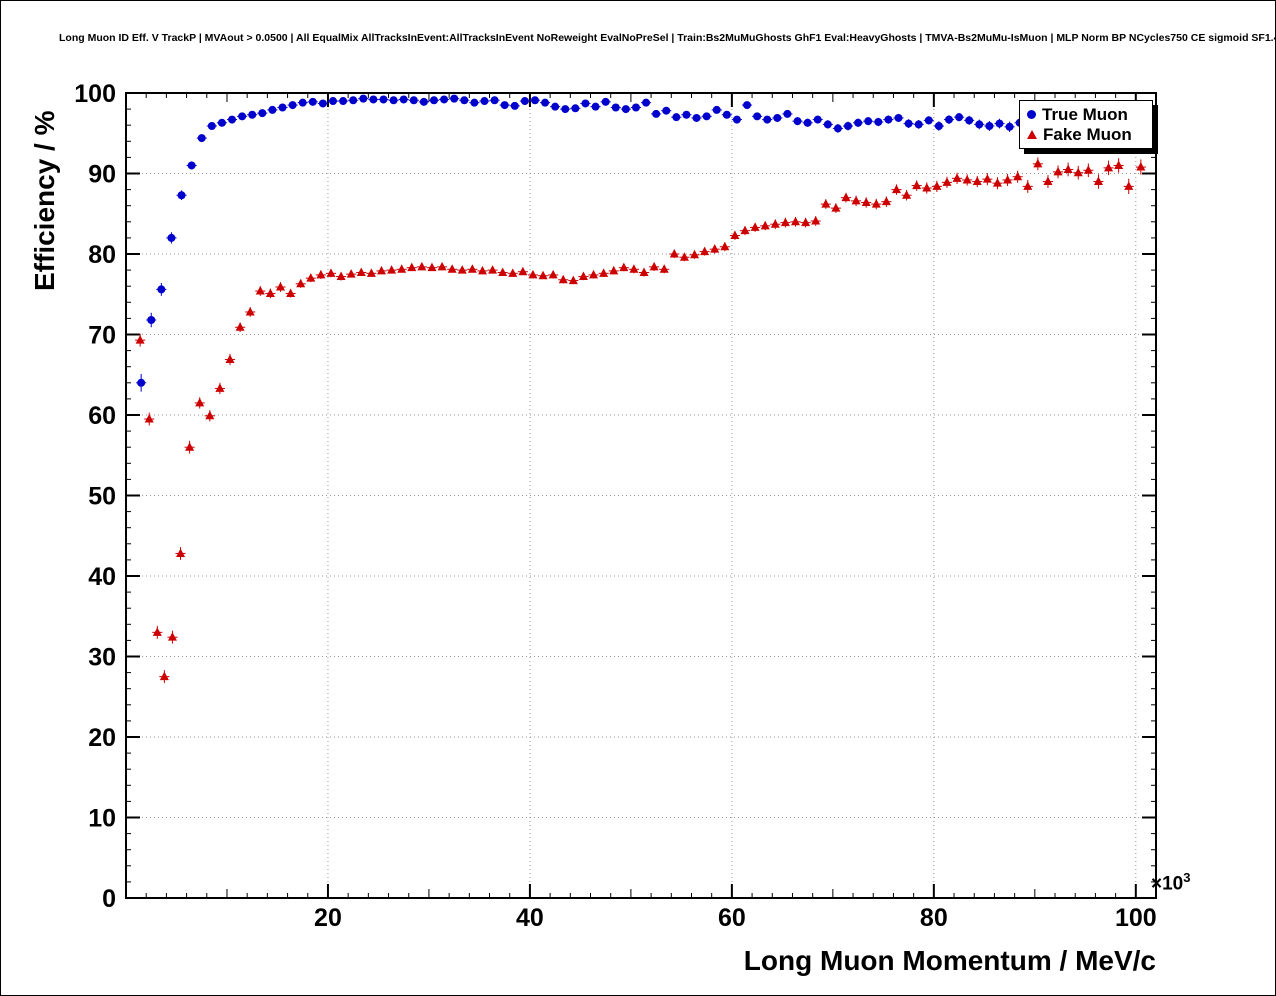 The width and height of the screenshot is (1276, 996). I want to click on legend-label-true-muon: True Muon, so click(1085, 114).